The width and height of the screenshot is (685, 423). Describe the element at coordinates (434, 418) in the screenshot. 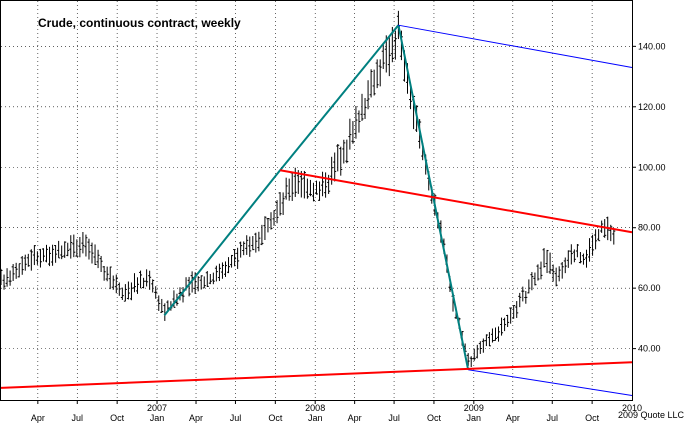

I see `x-month-label: Oct` at that location.